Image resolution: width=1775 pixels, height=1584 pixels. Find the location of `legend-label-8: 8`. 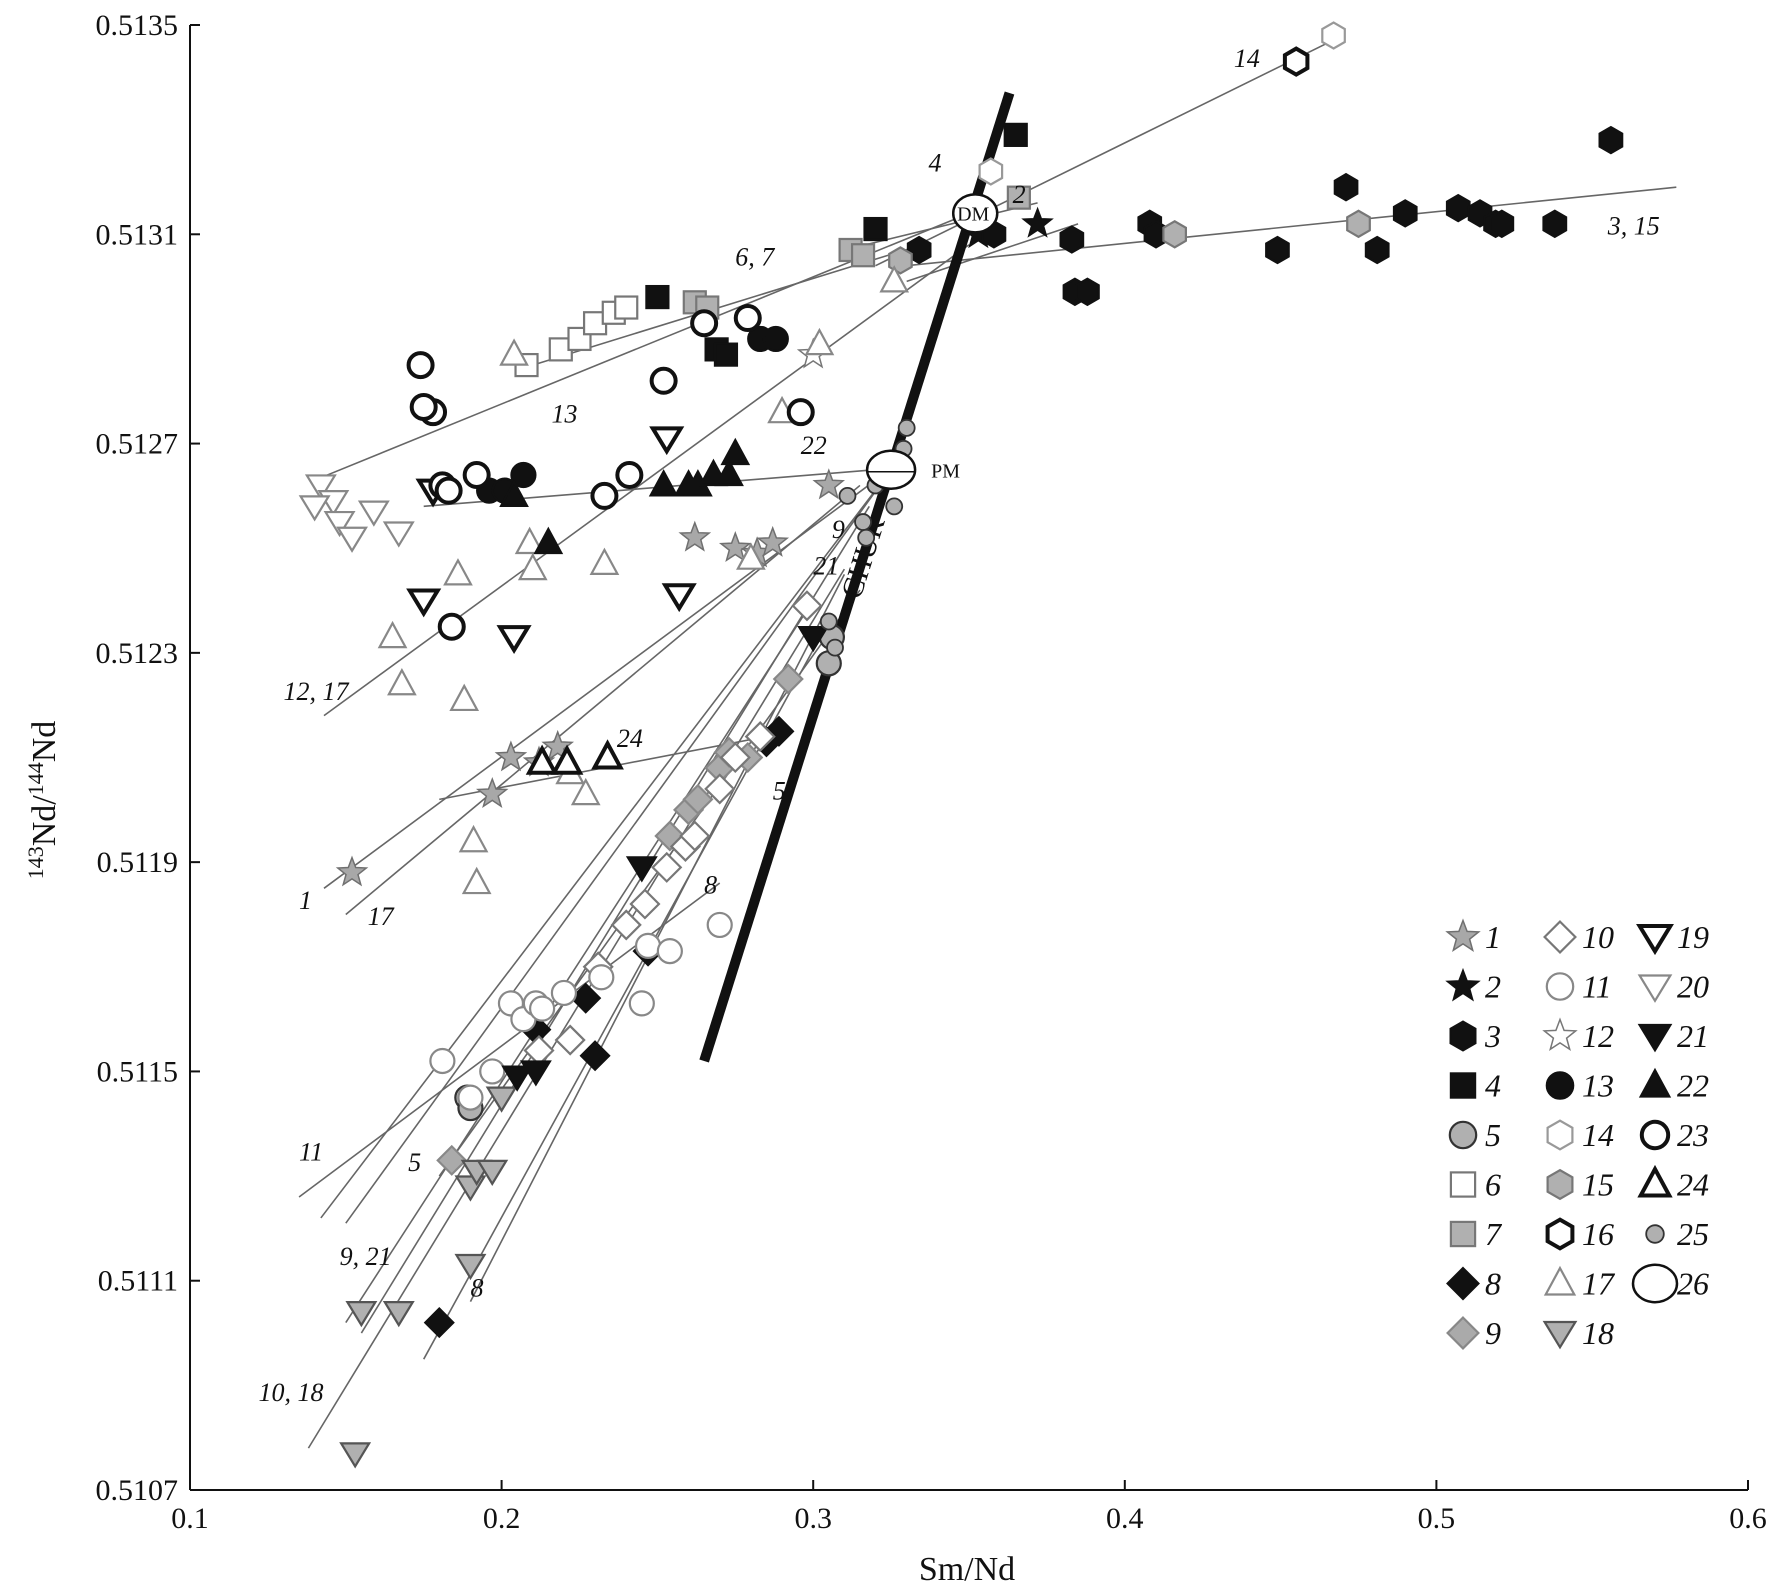

legend-label-8: 8 is located at coordinates (1493, 1284).